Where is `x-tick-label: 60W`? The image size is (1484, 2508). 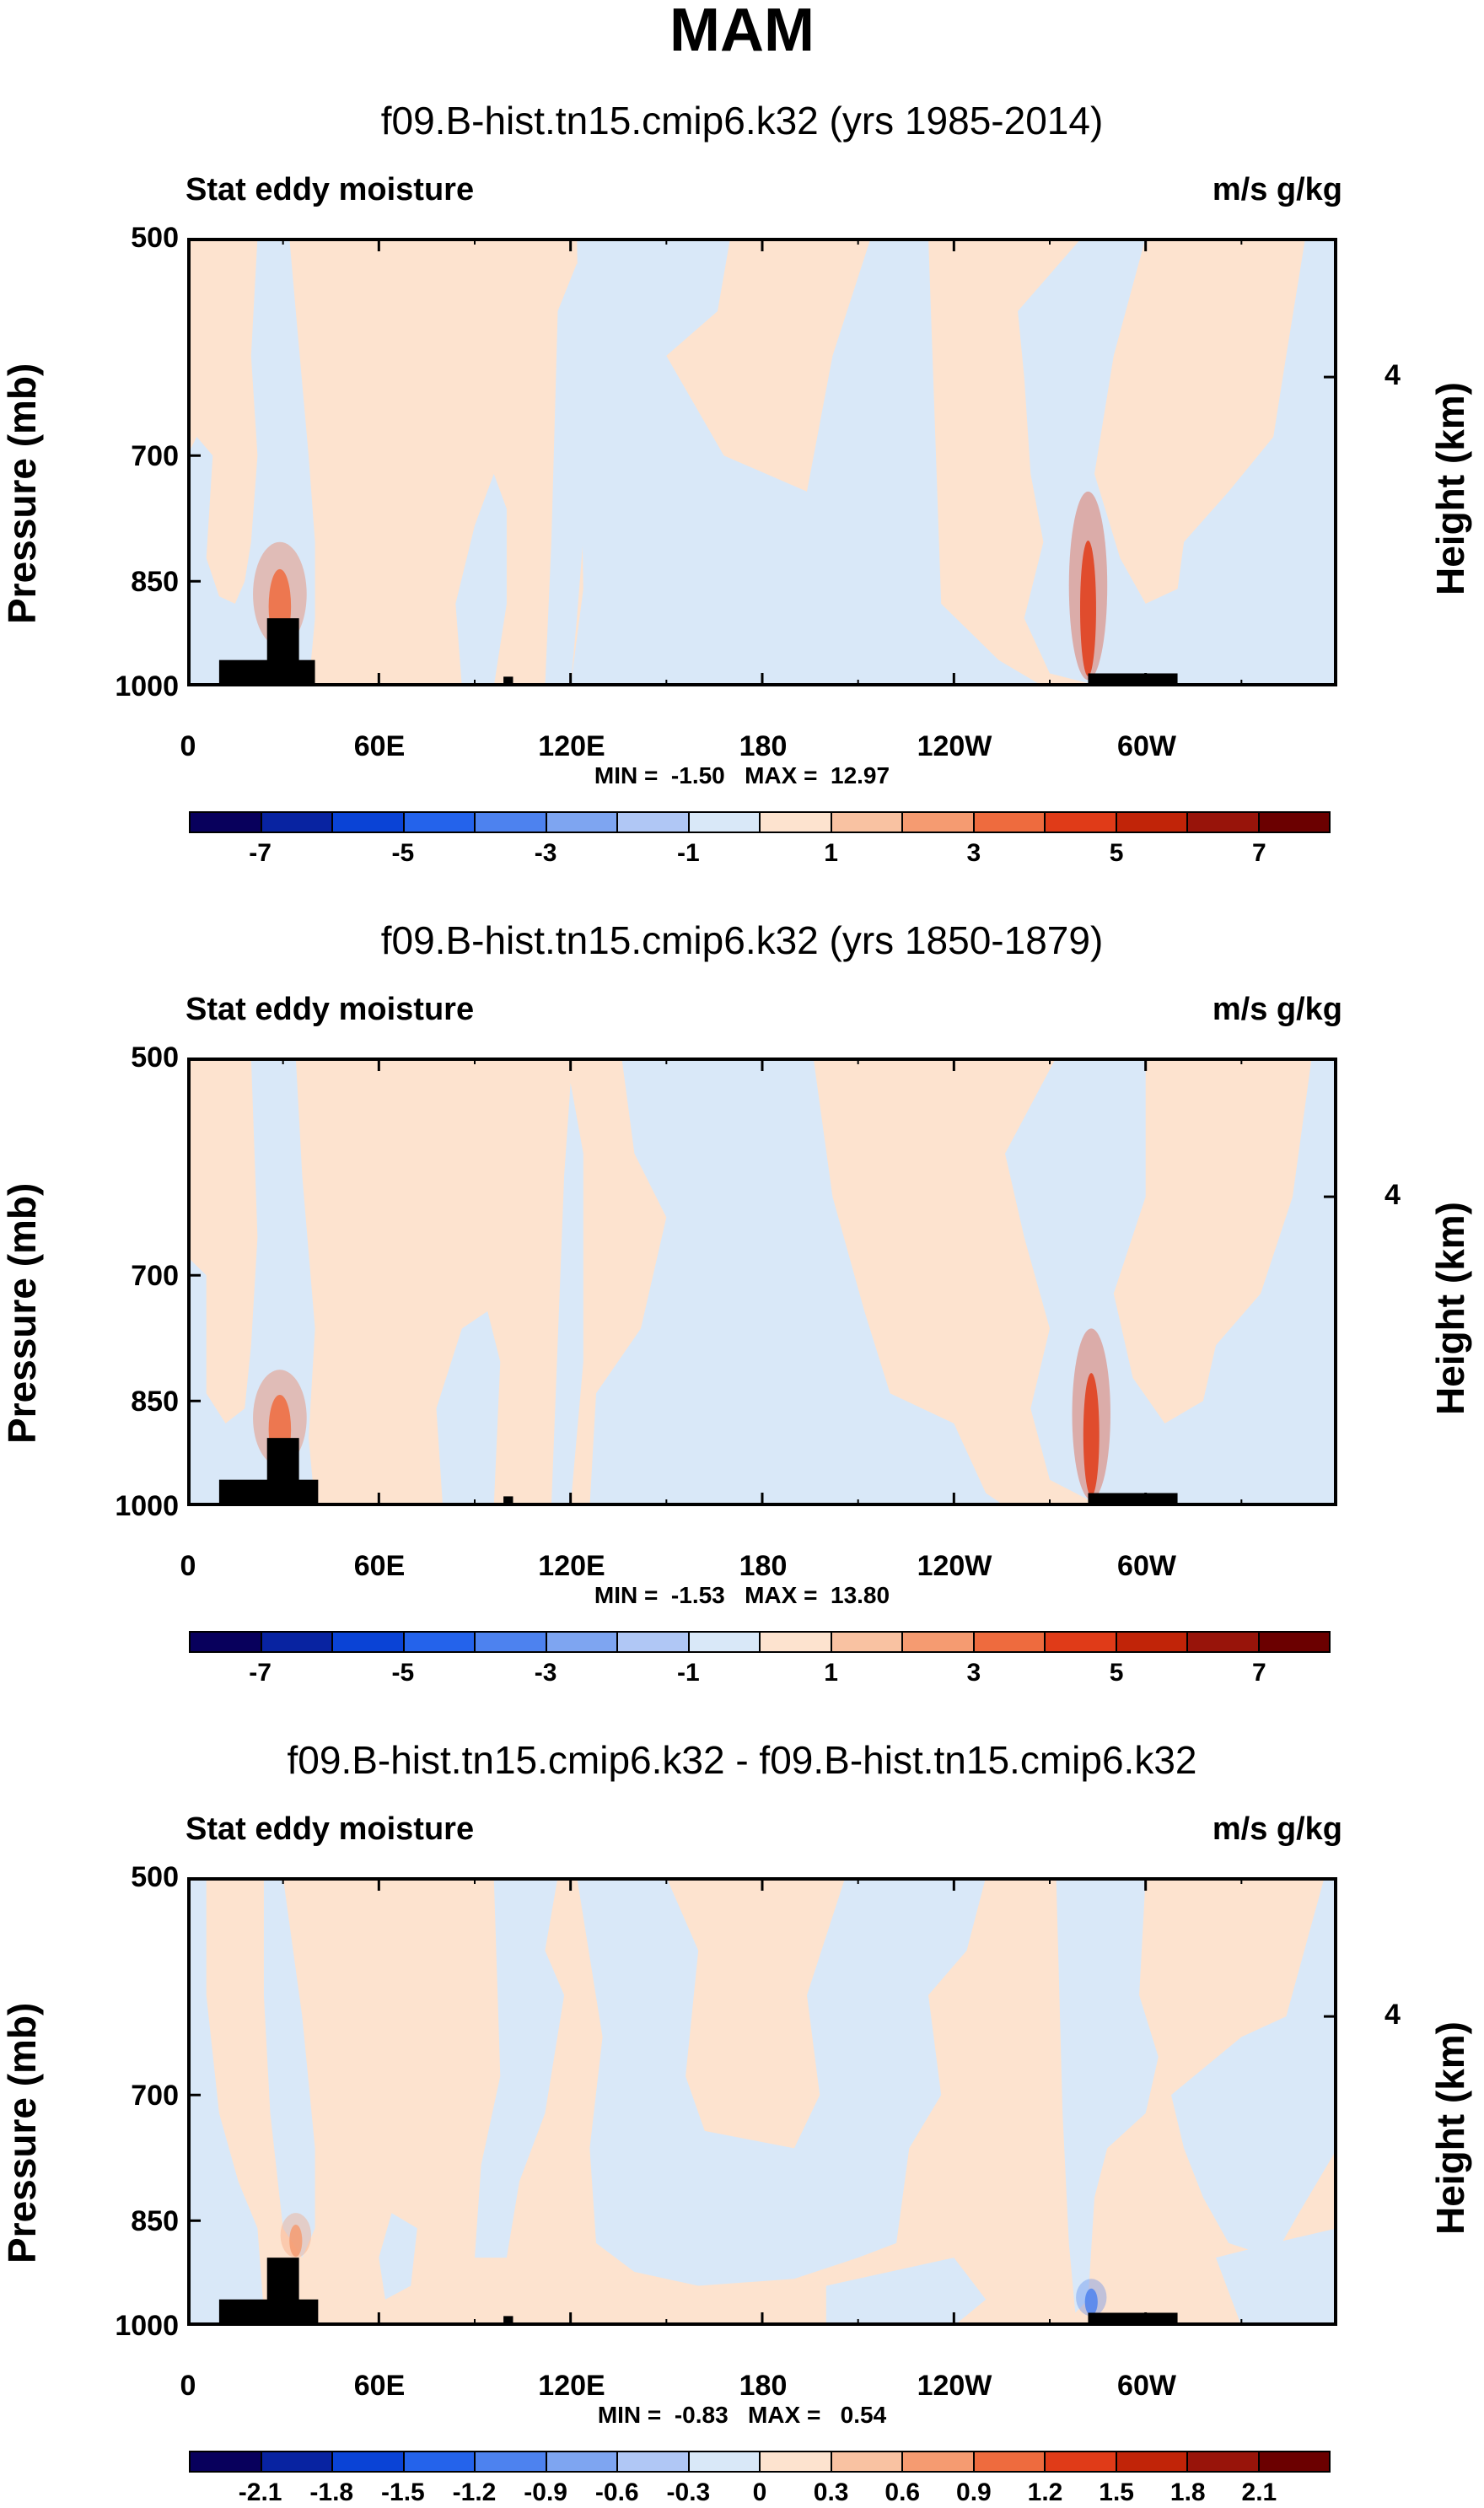
x-tick-label: 60W is located at coordinates (1146, 746).